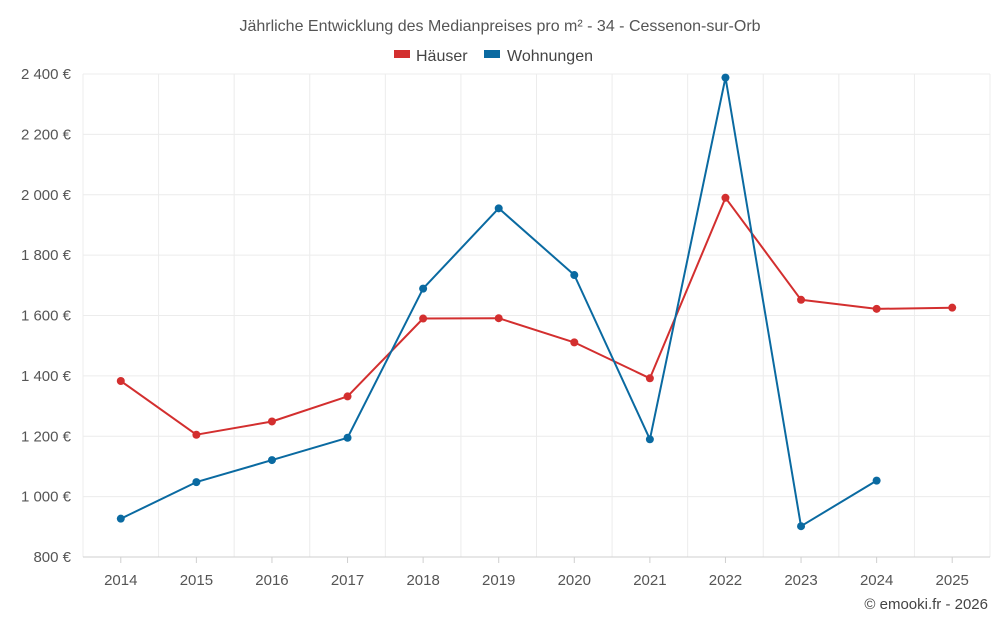  Describe the element at coordinates (46, 316) in the screenshot. I see `y-tick-label: 1 600 €` at that location.